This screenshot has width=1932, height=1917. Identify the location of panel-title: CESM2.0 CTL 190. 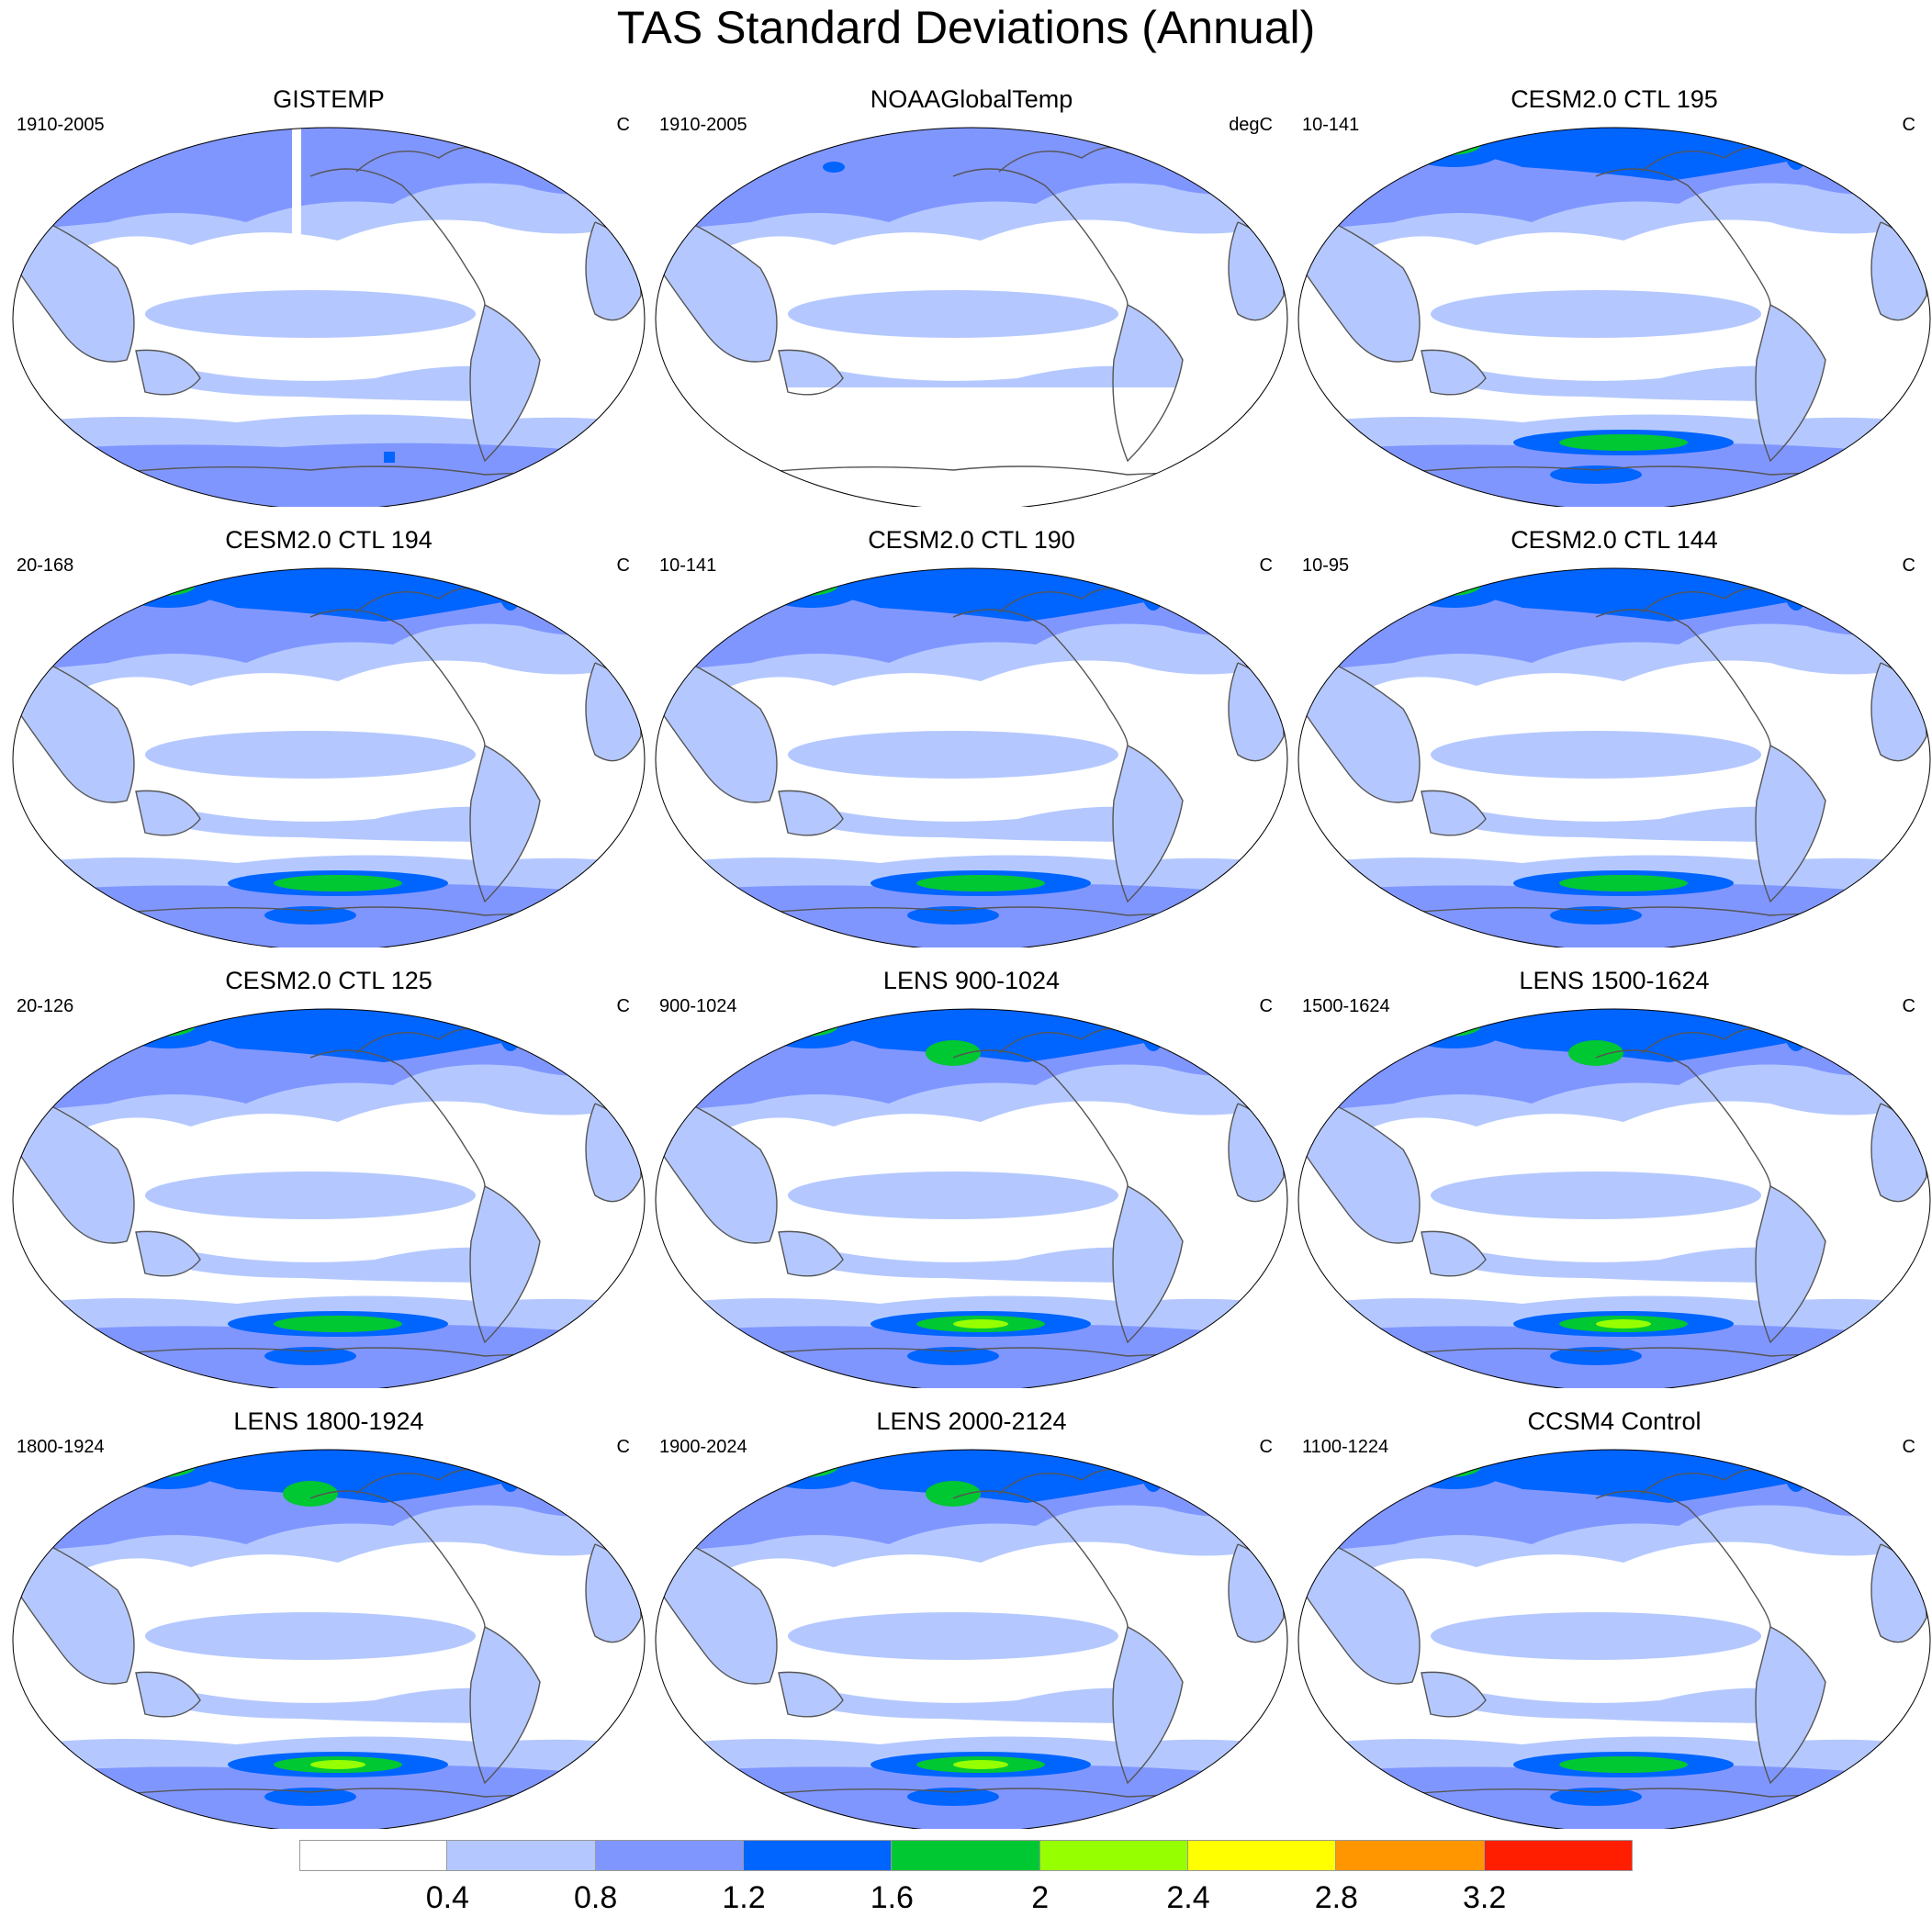
(971, 540).